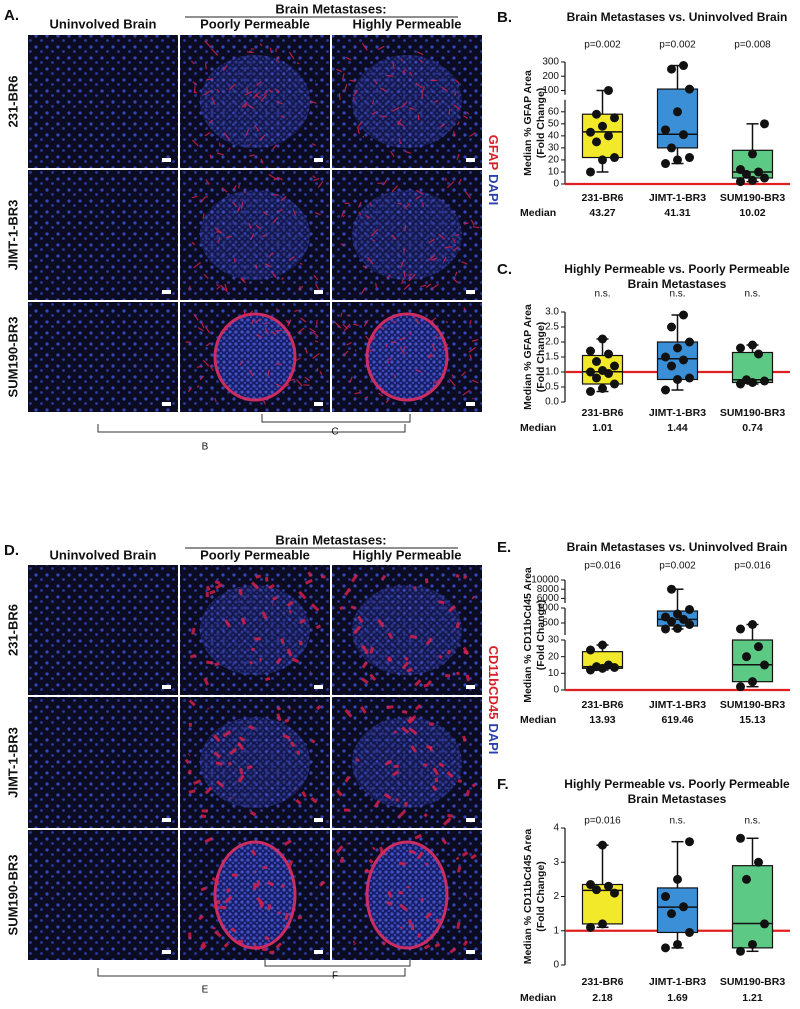 Image resolution: width=800 pixels, height=1009 pixels. Describe the element at coordinates (677, 720) in the screenshot. I see `median-value: 619.46` at that location.